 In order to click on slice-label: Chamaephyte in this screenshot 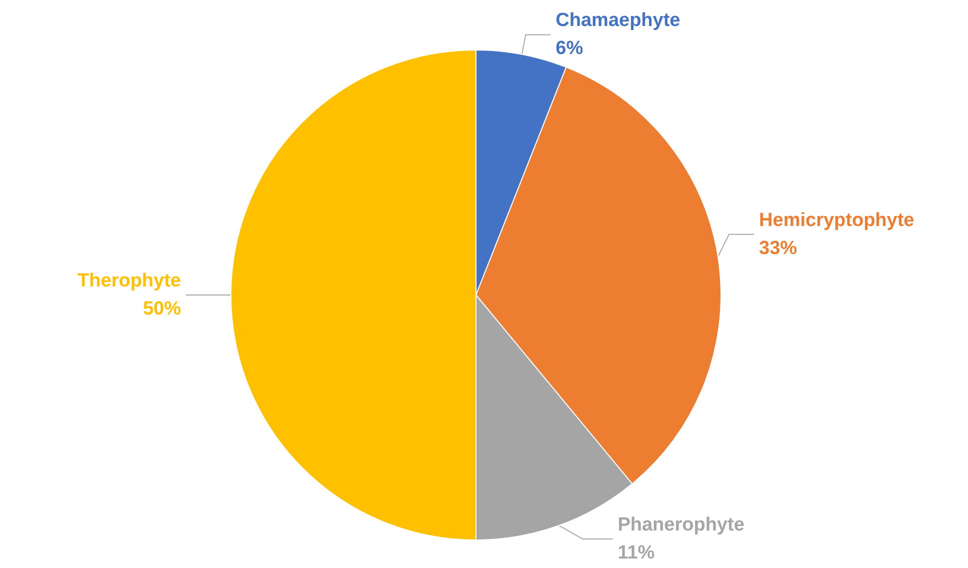, I will do `click(618, 21)`.